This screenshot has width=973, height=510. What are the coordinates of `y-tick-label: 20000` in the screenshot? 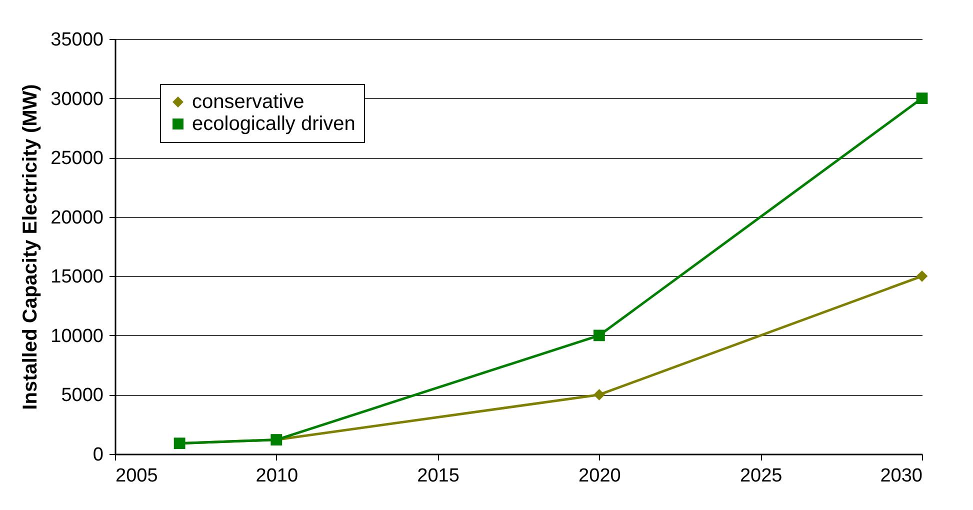 It's located at (77, 217).